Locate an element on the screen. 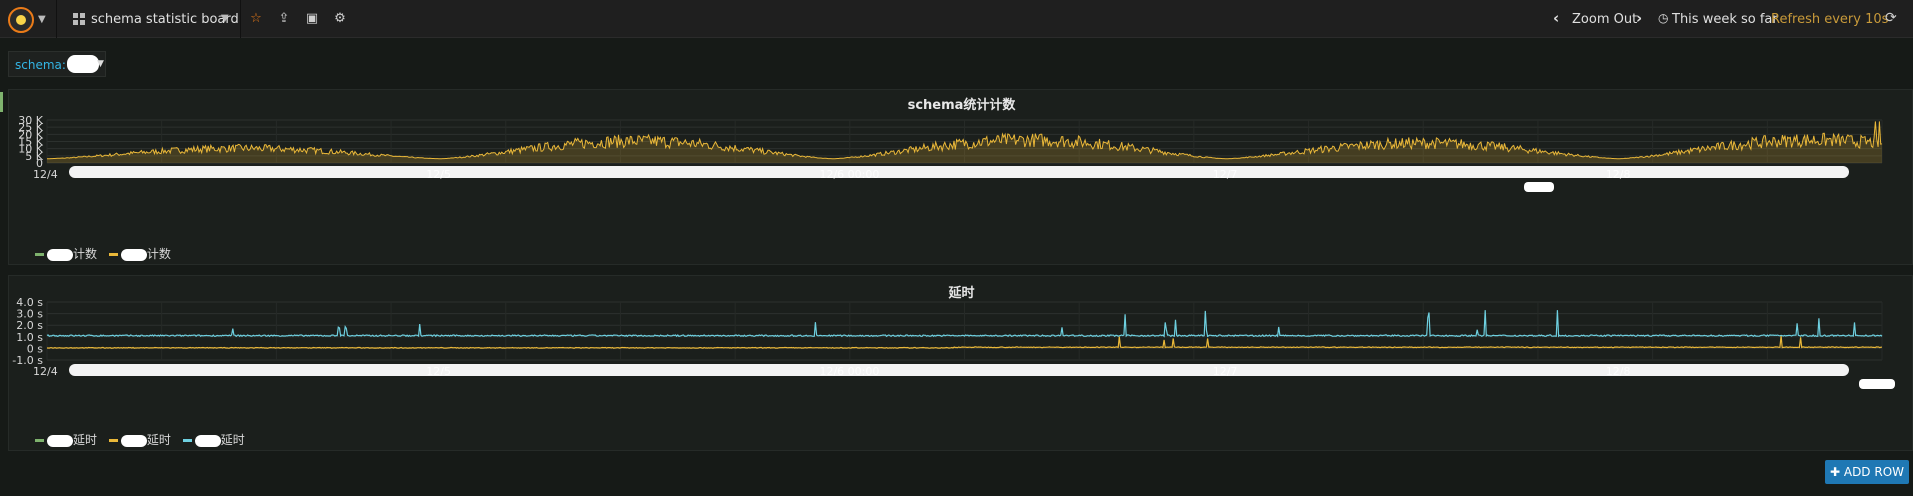  y-tick-label: 20 K is located at coordinates (30, 134).